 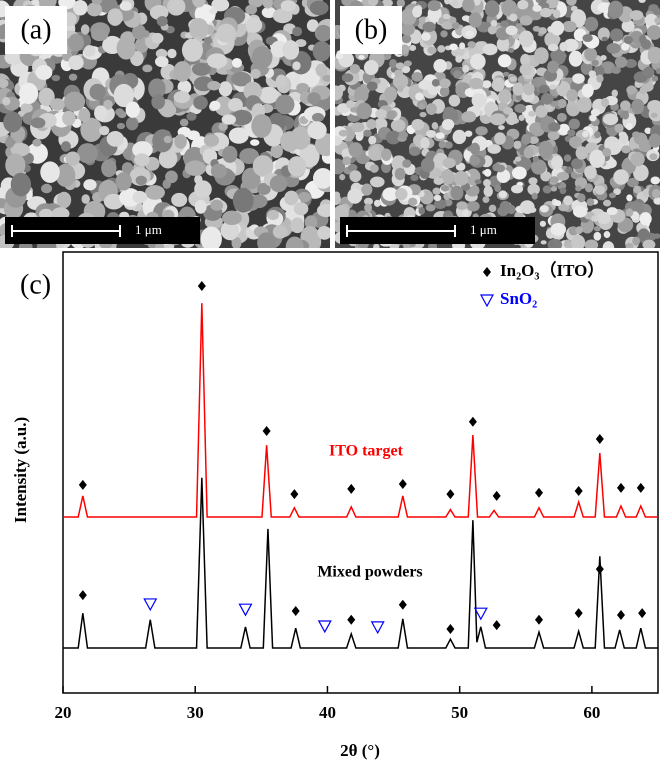 I want to click on legend-label: SnO₂, so click(x=518, y=298).